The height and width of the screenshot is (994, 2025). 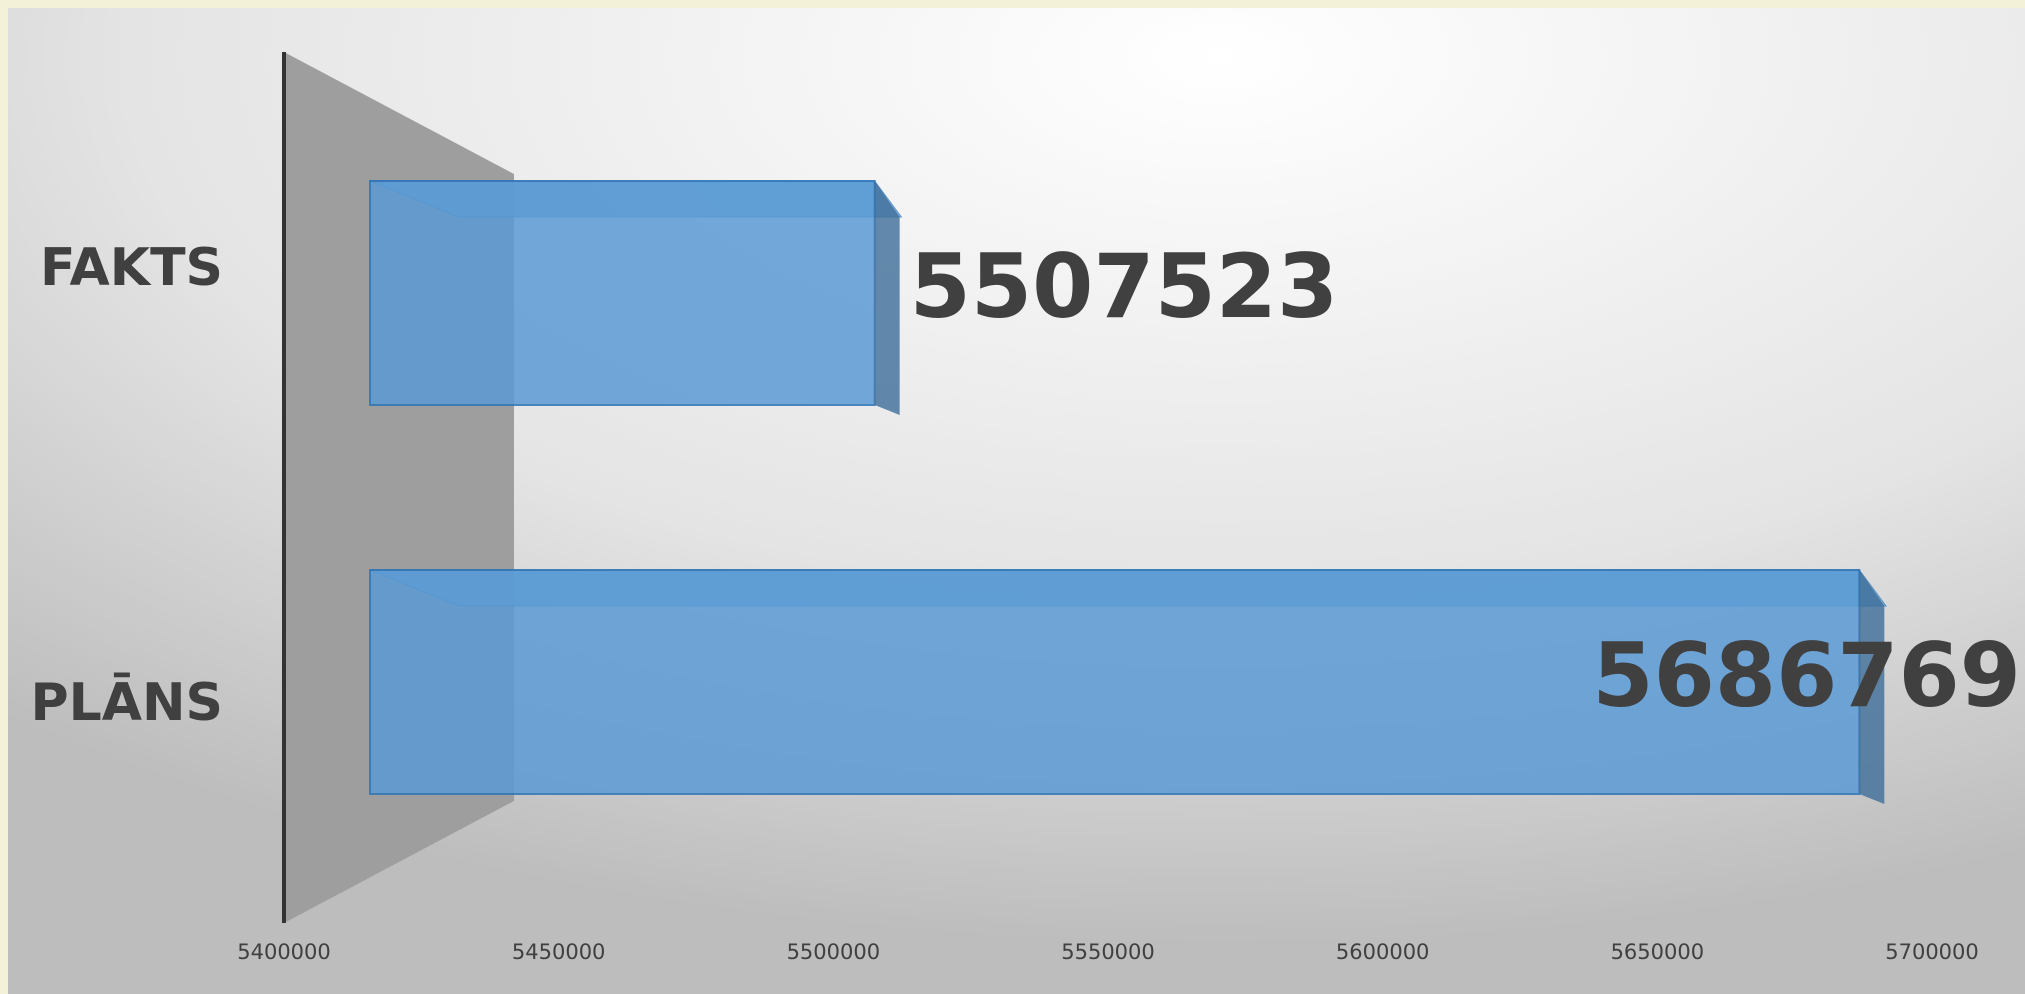 What do you see at coordinates (622, 293) in the screenshot?
I see `bar` at bounding box center [622, 293].